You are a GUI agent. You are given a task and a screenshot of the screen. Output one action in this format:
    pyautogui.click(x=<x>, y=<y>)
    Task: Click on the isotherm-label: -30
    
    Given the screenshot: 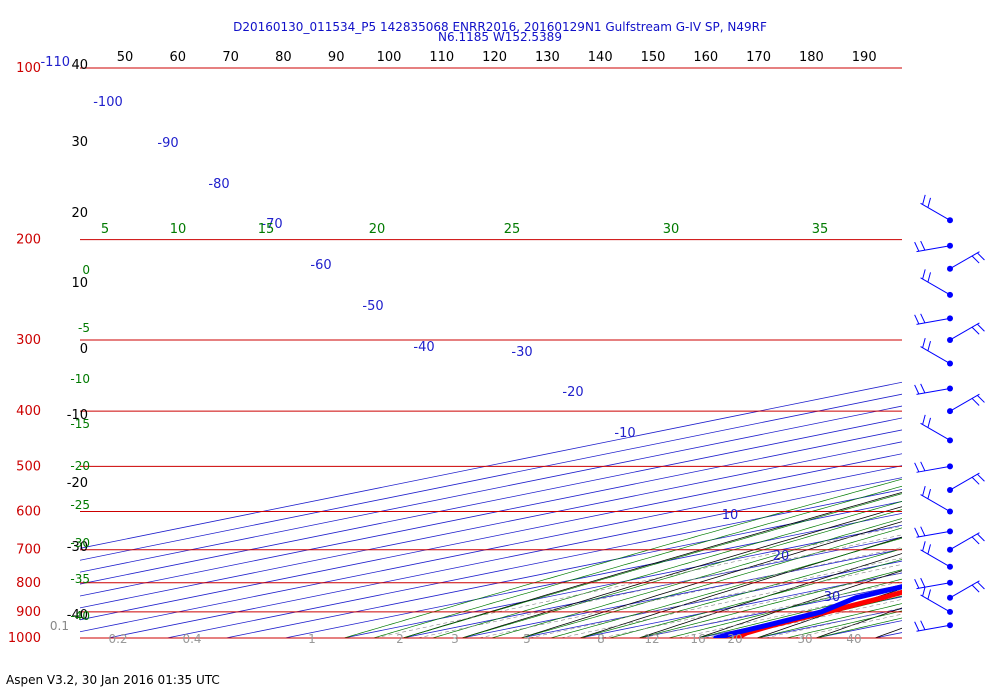 What is the action you would take?
    pyautogui.click(x=521, y=352)
    